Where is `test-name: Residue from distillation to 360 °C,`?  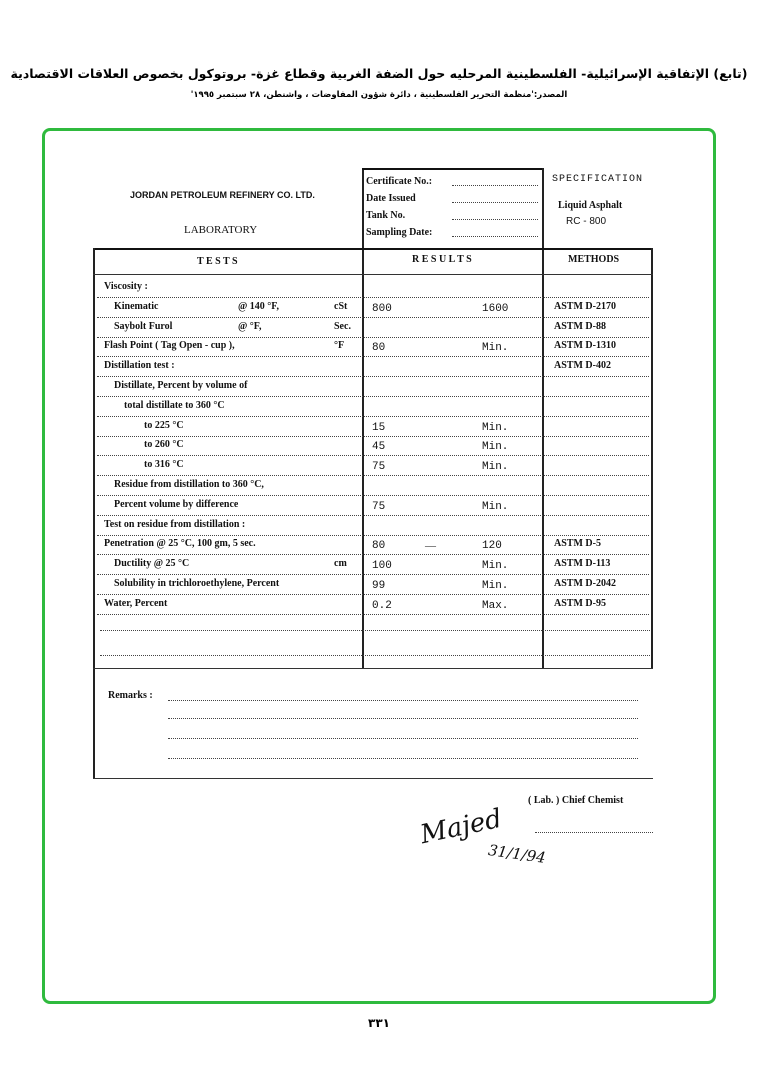
test-name: Residue from distillation to 360 °C, is located at coordinates (189, 484).